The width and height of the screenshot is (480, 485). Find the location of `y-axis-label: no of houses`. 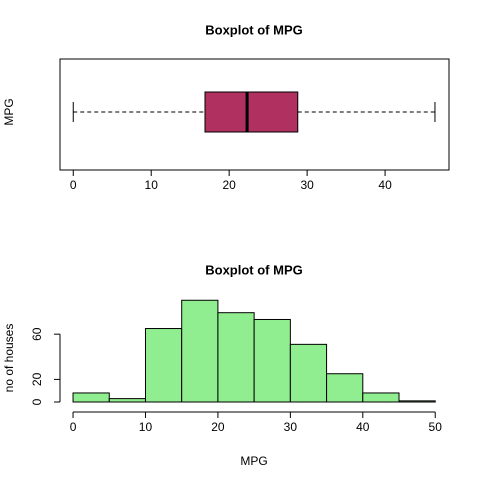

y-axis-label: no of houses is located at coordinates (9, 358).